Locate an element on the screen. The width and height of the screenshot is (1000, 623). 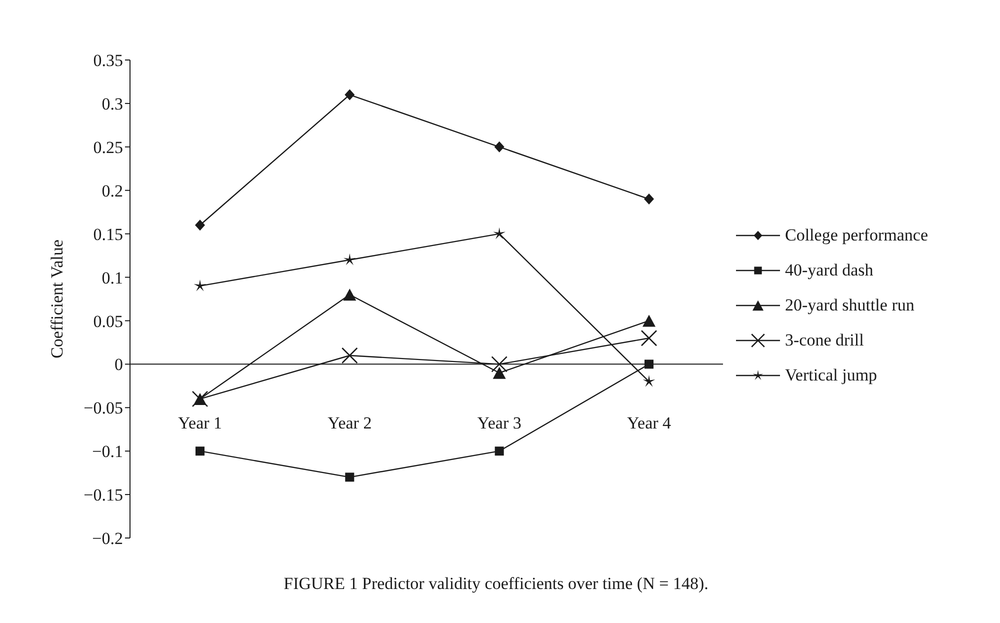
x-tick-label: Year 1 is located at coordinates (200, 423).